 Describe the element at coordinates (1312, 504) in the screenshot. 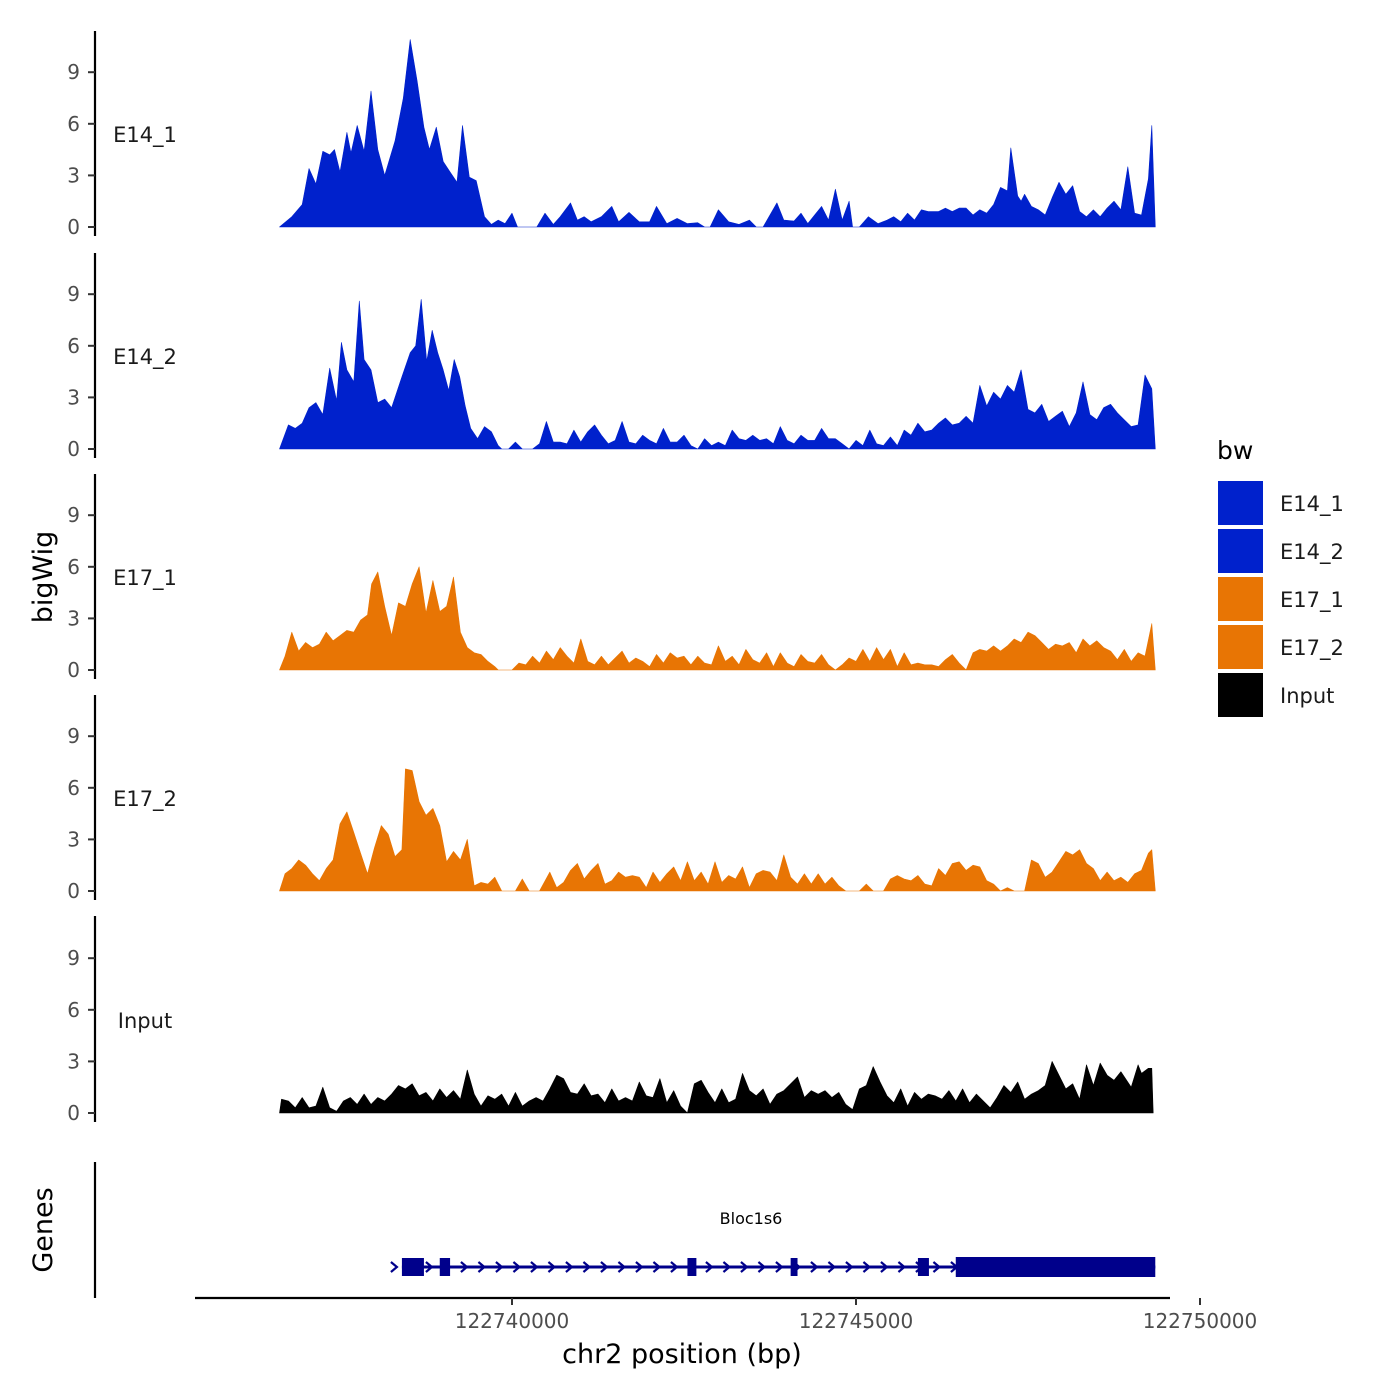

I see `legend-label: E14_1` at that location.